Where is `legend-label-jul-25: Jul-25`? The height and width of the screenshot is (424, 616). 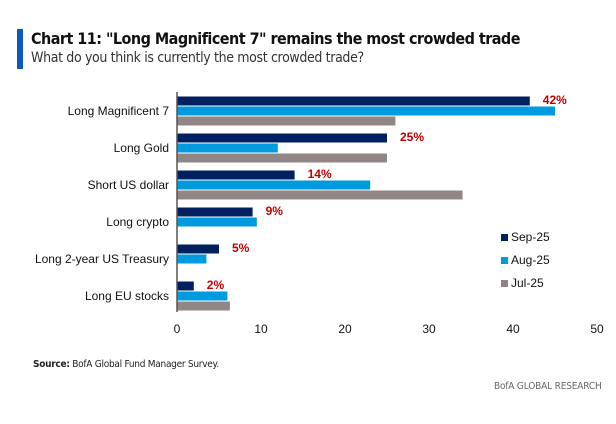
legend-label-jul-25: Jul-25 is located at coordinates (527, 283).